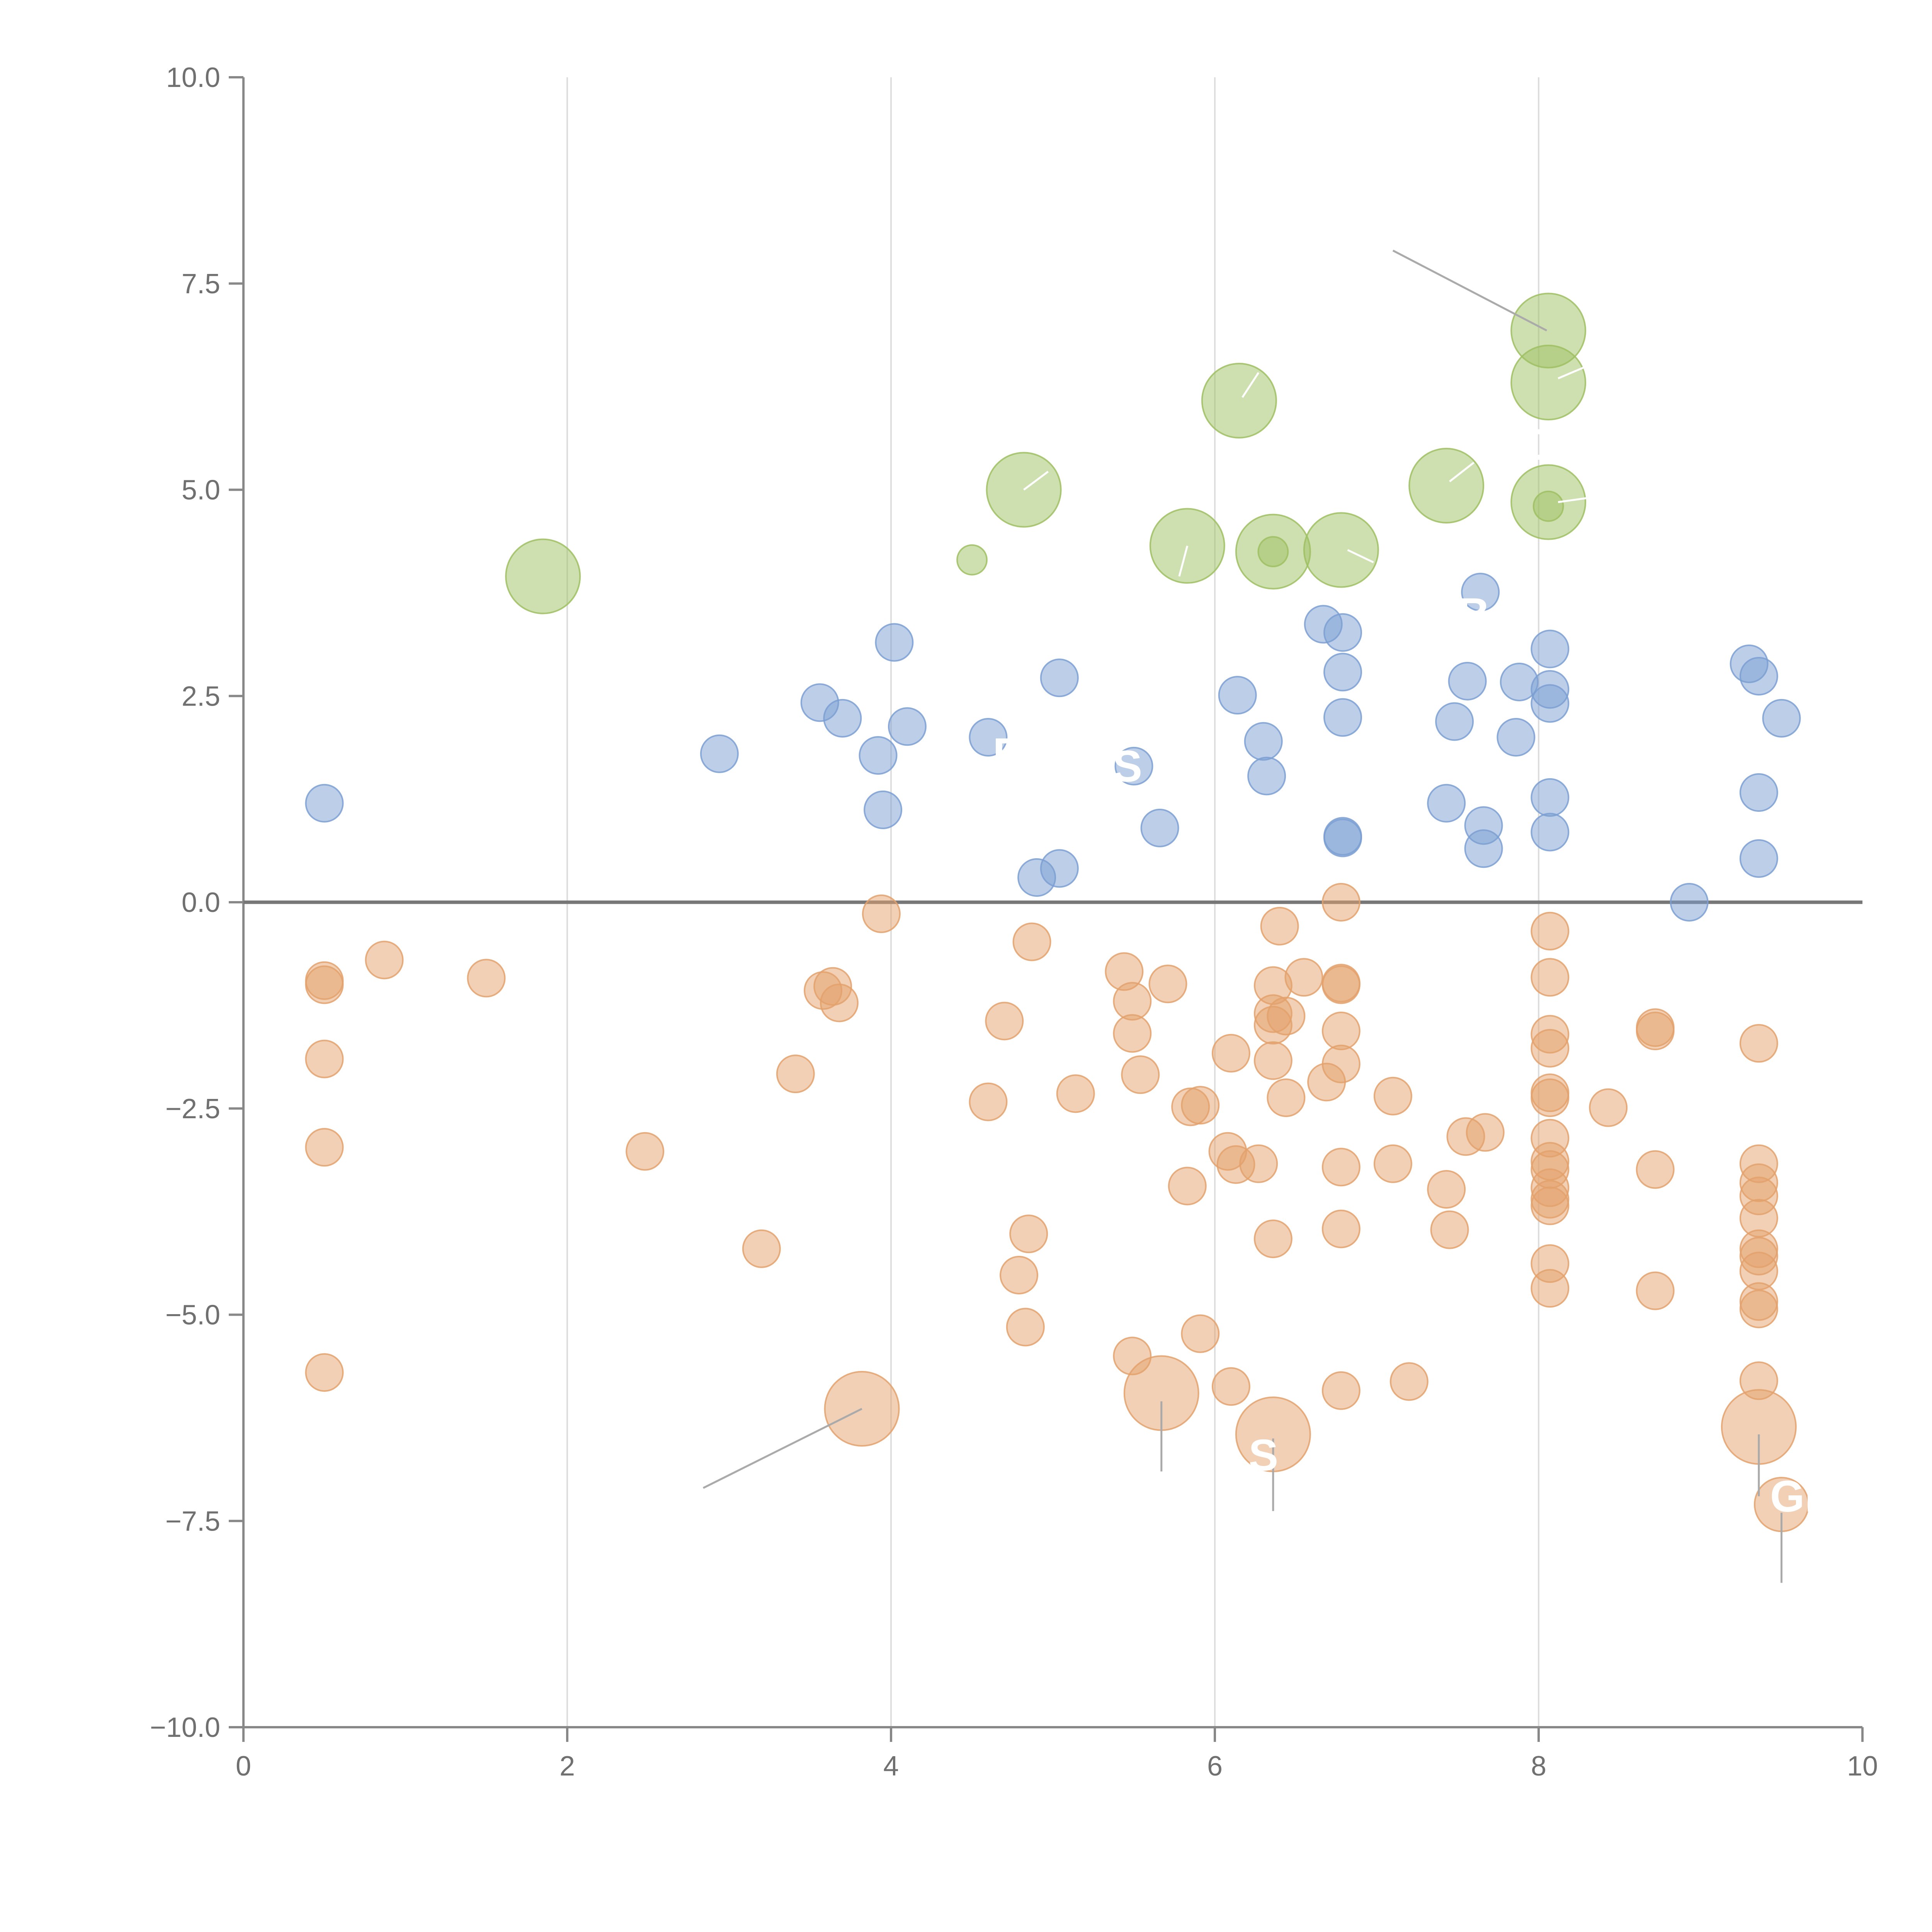  Describe the element at coordinates (1127, 766) in the screenshot. I see `point-label: S` at that location.